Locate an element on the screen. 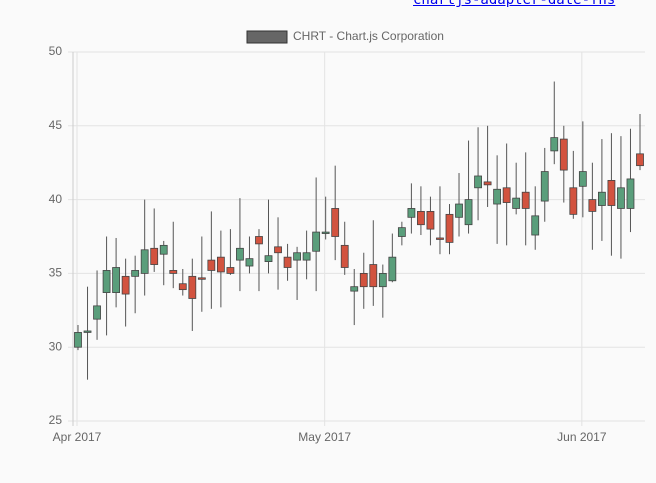 The height and width of the screenshot is (483, 656). y-tick-label: 50 is located at coordinates (56, 51).